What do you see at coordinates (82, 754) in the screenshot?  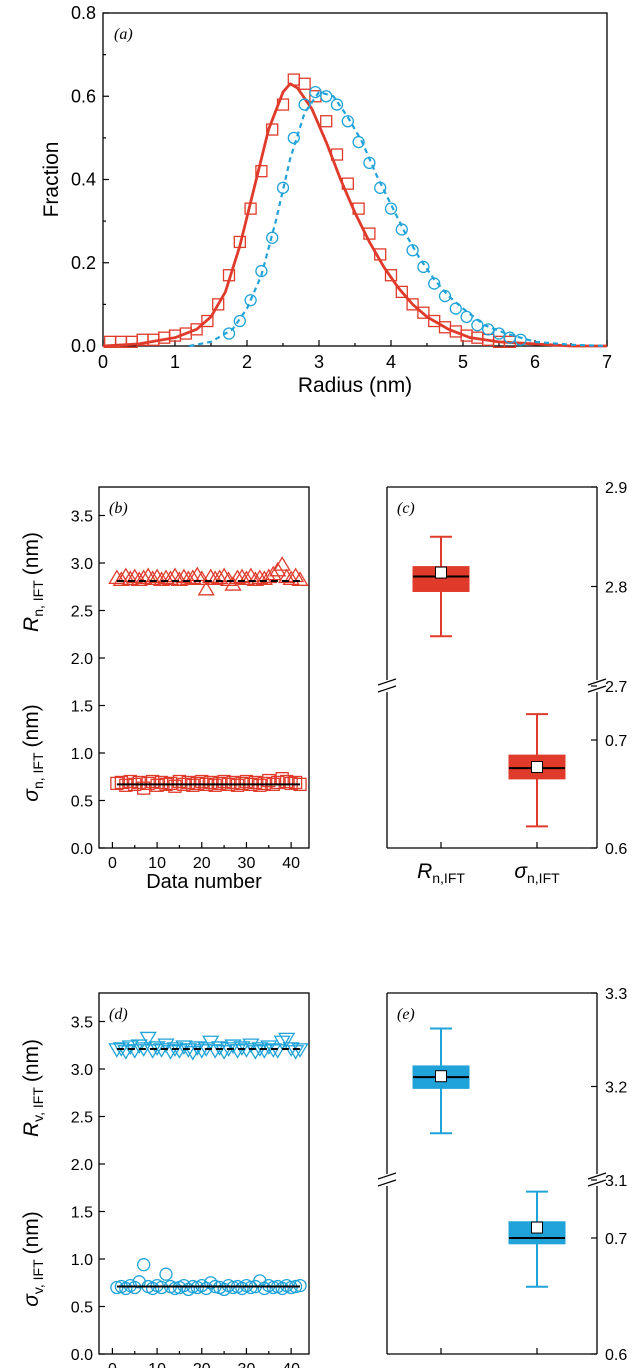 I see `y-tick-label-b: 1.0` at bounding box center [82, 754].